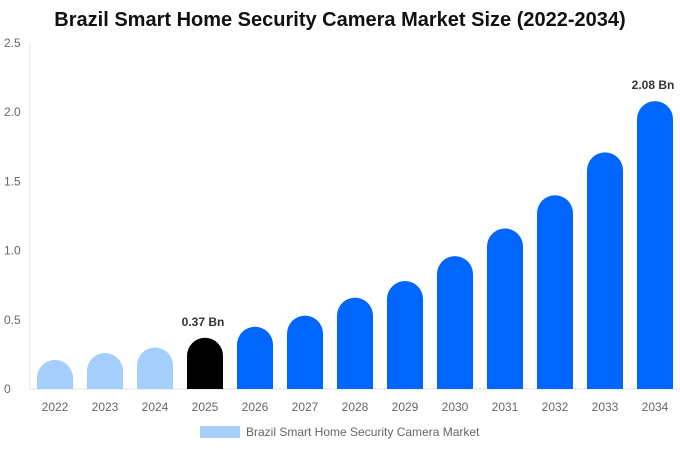 This screenshot has height=450, width=680. I want to click on x-tick-label: 2027, so click(305, 407).